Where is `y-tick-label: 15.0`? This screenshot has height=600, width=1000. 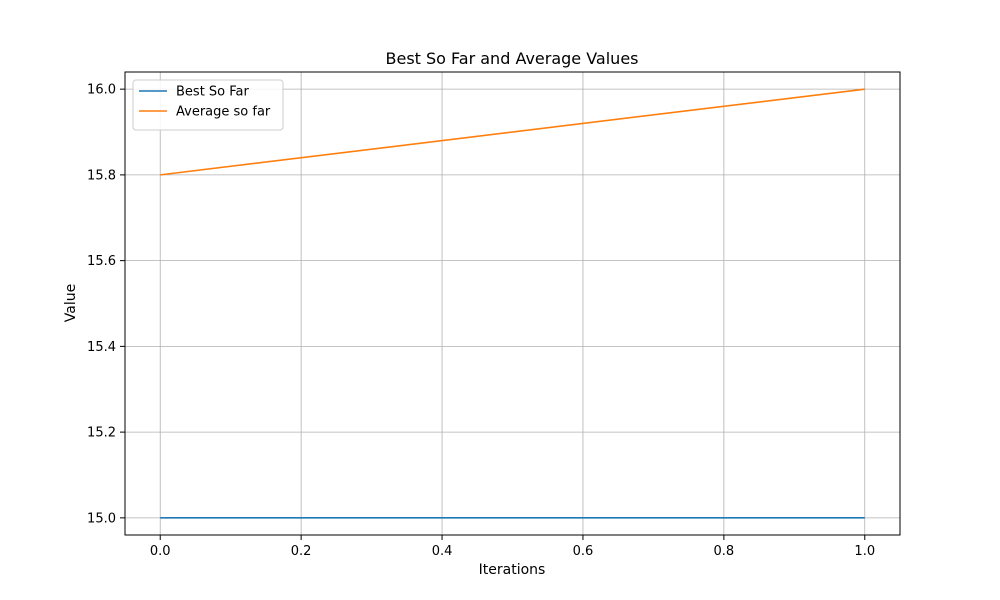 y-tick-label: 15.0 is located at coordinates (101, 518).